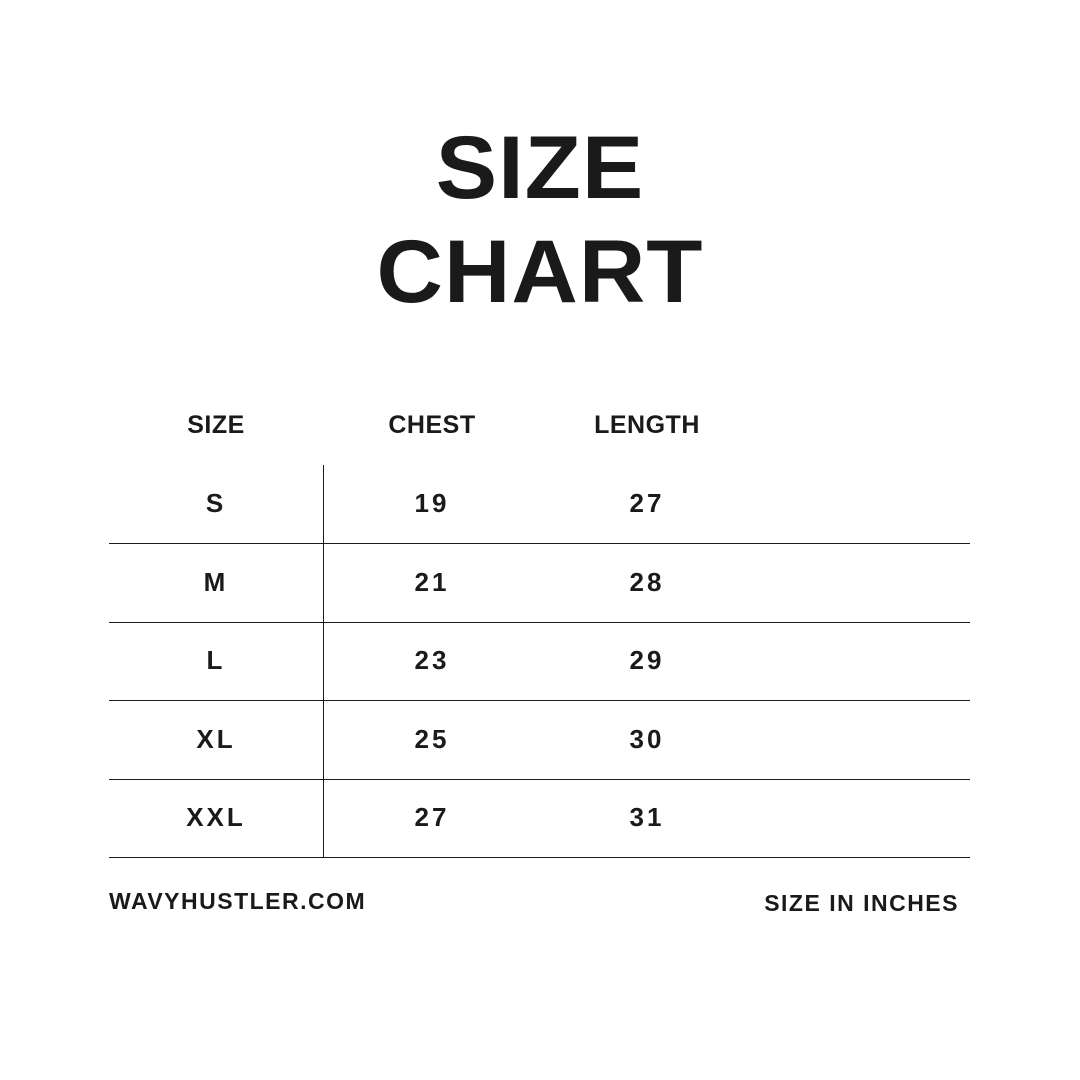  Describe the element at coordinates (432, 503) in the screenshot. I see `cell-chest: 19` at that location.